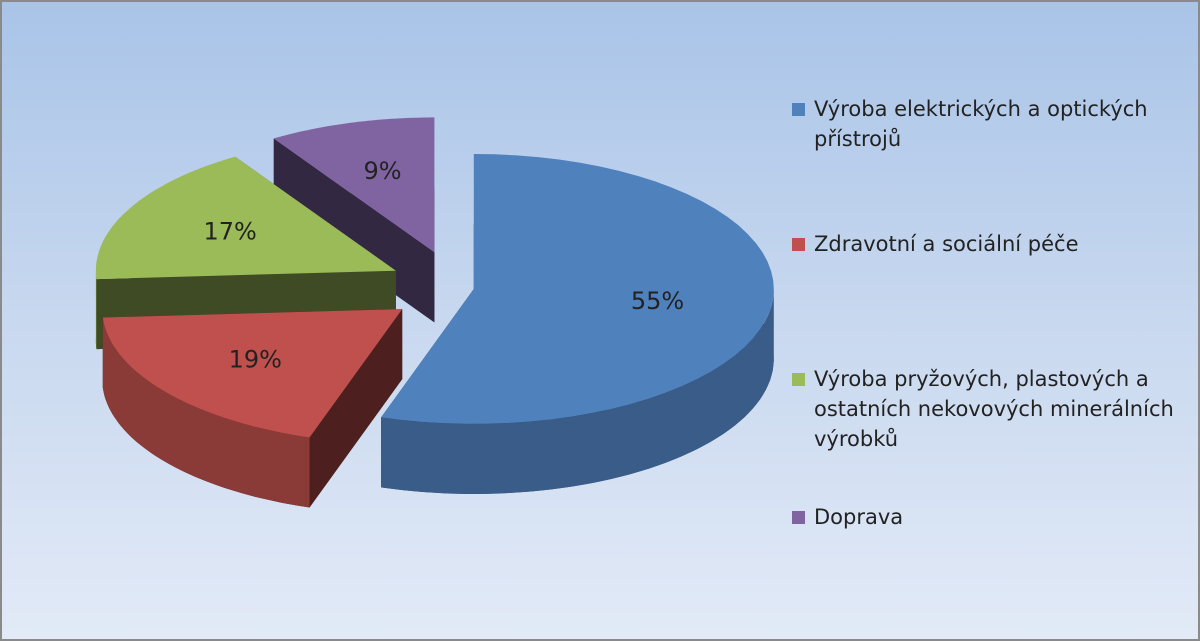 Image resolution: width=1200 pixels, height=641 pixels. I want to click on legend-label: Doprava, so click(859, 517).